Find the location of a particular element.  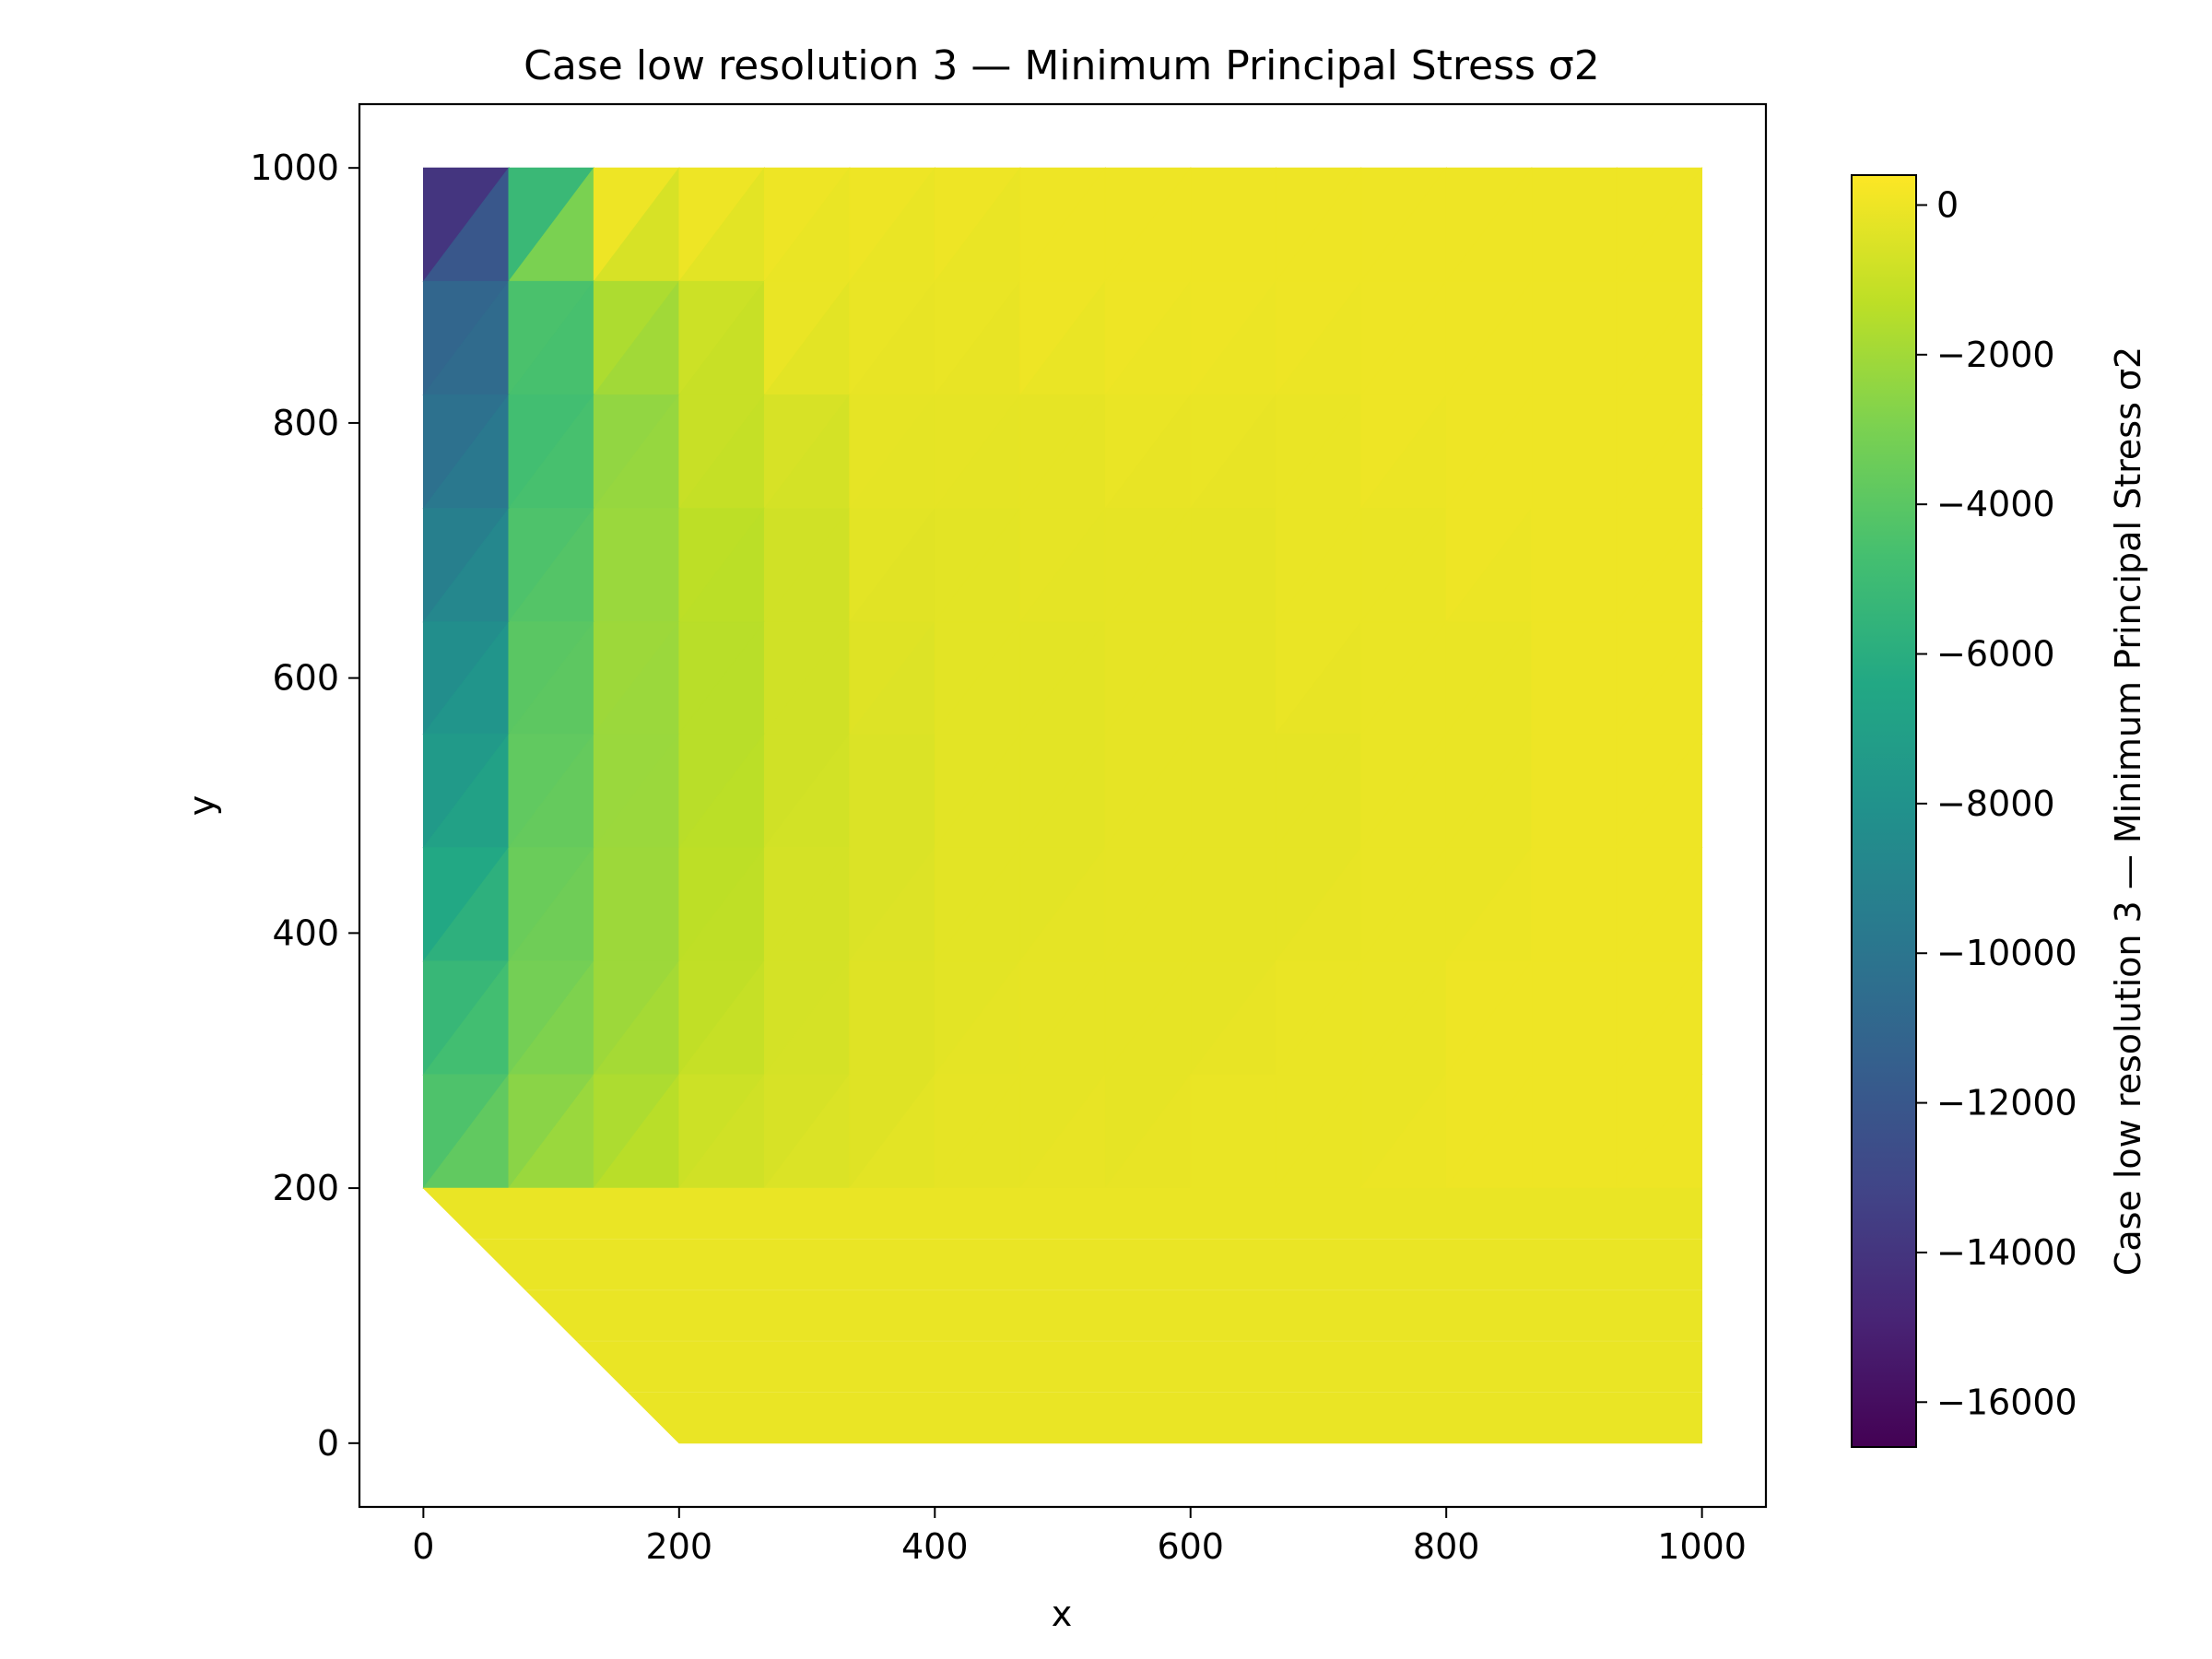

colorbar-tick-label: 0 is located at coordinates (1947, 204).